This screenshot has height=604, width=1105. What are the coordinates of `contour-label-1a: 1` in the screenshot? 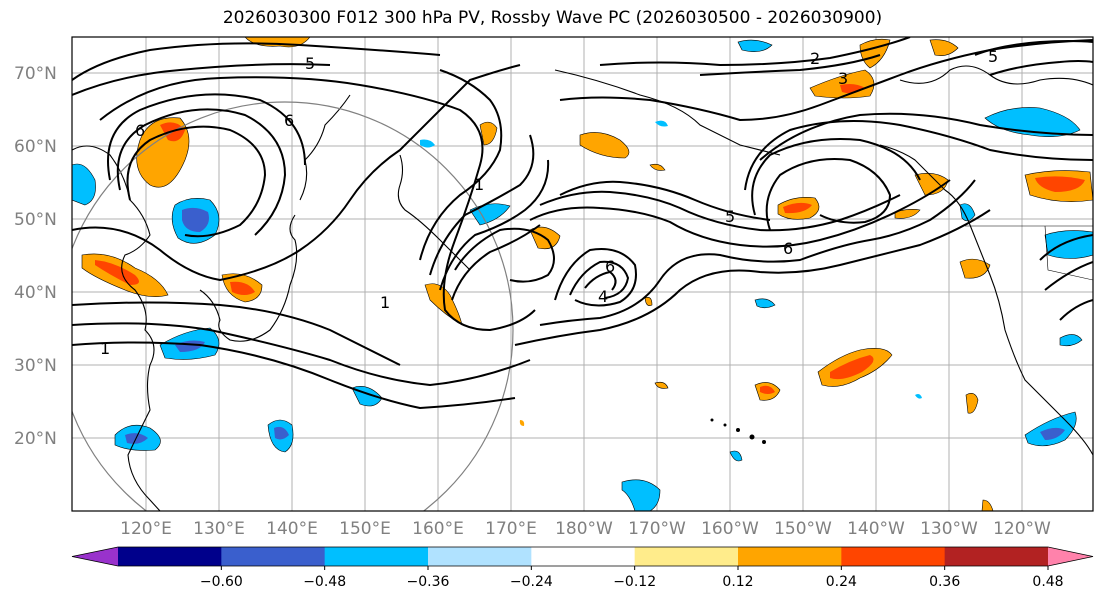 It's located at (105, 348).